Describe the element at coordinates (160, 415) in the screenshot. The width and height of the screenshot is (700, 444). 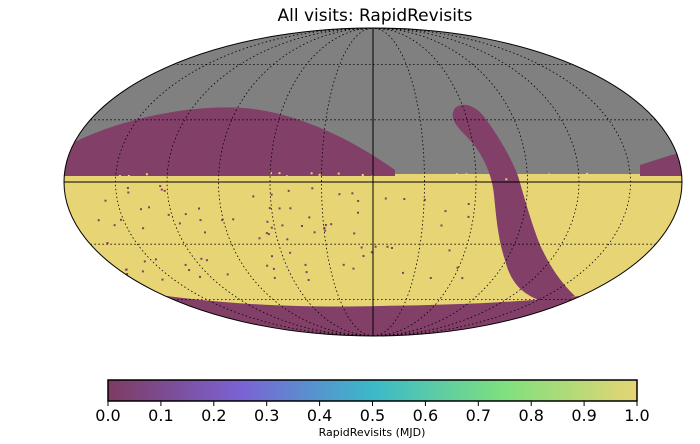
I see `colorbar-tick-label: 0.1` at that location.